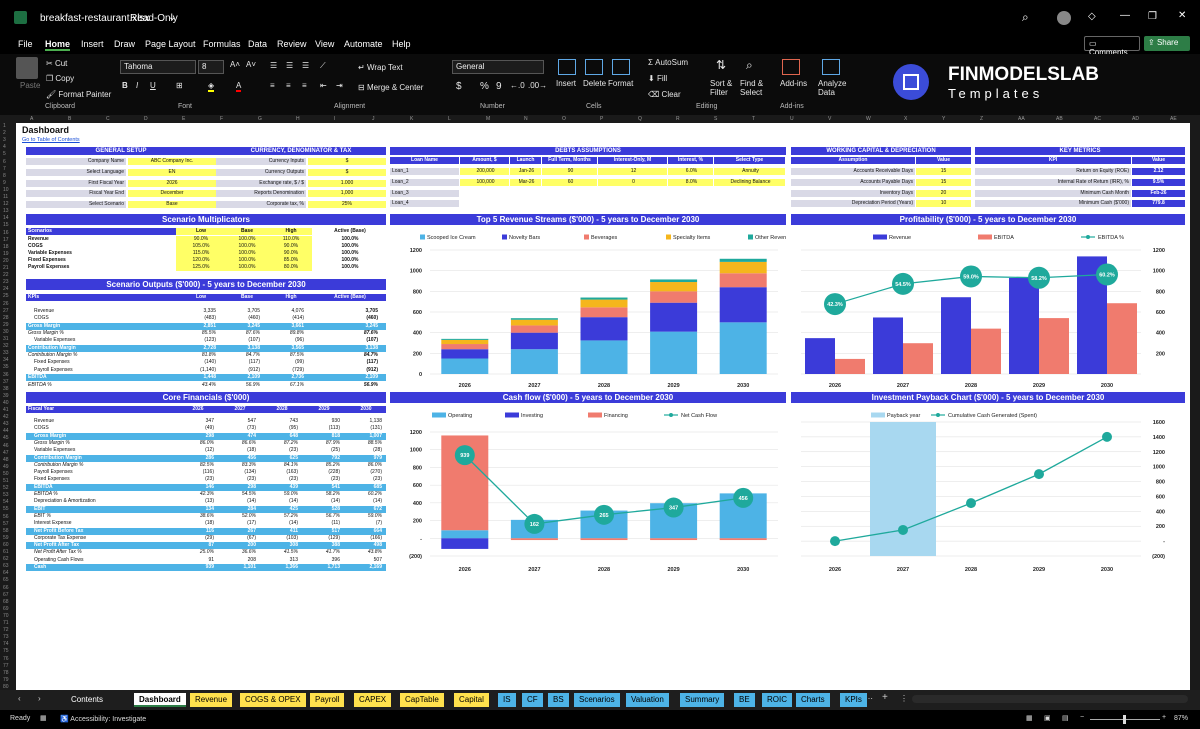  I want to click on debts-cell: 8.0%, so click(690, 182).